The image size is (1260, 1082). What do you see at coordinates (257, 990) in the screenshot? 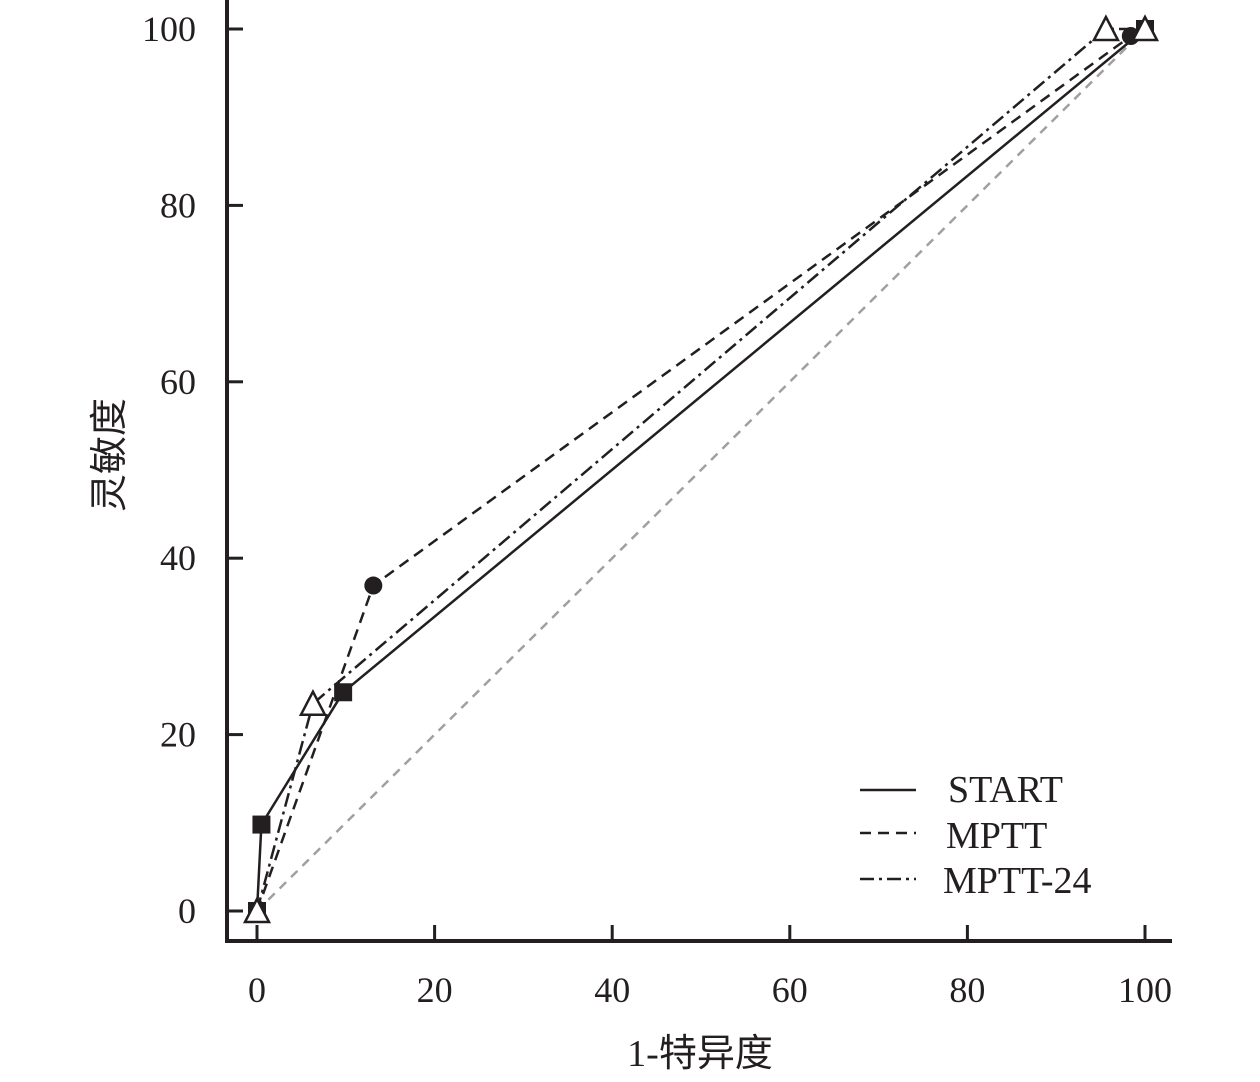
I see `x-tick-label: 0` at bounding box center [257, 990].